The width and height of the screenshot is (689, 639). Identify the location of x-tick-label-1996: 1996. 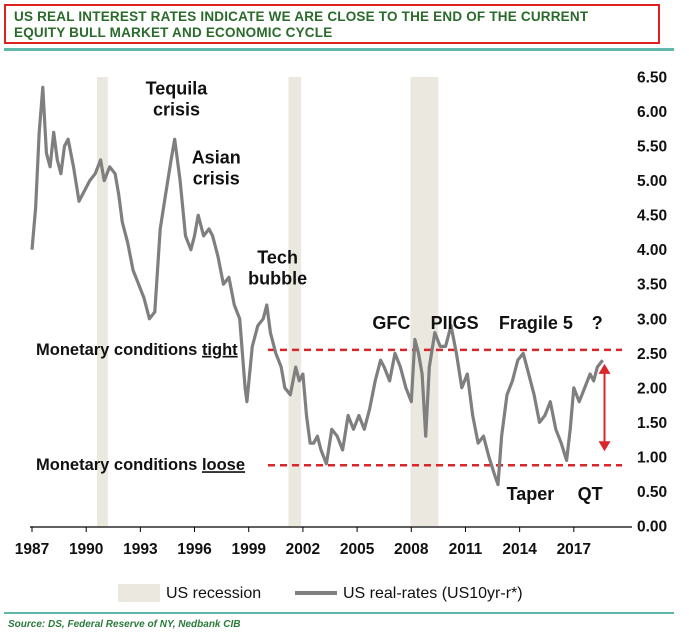
(194, 549).